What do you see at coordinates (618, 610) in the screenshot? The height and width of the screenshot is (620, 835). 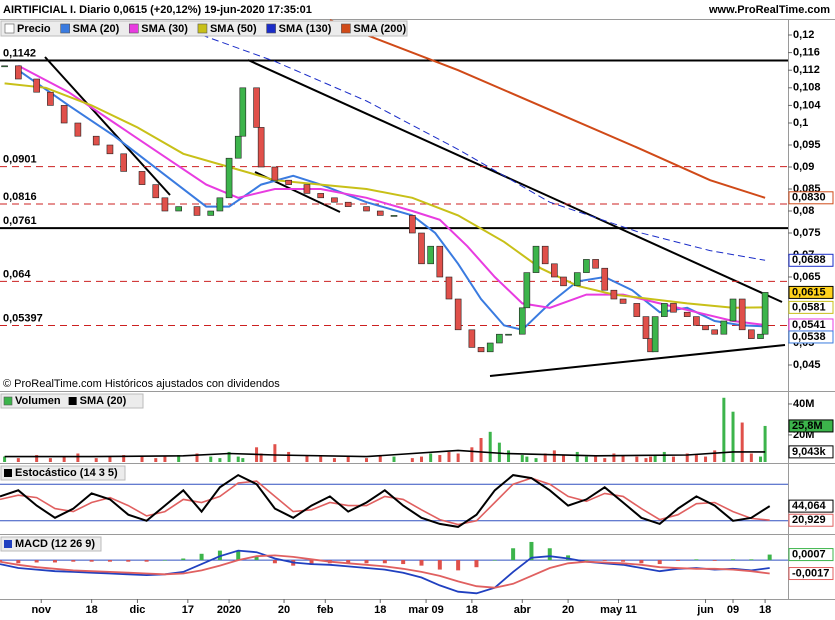 I see `x-tick-label: may 11` at bounding box center [618, 610].